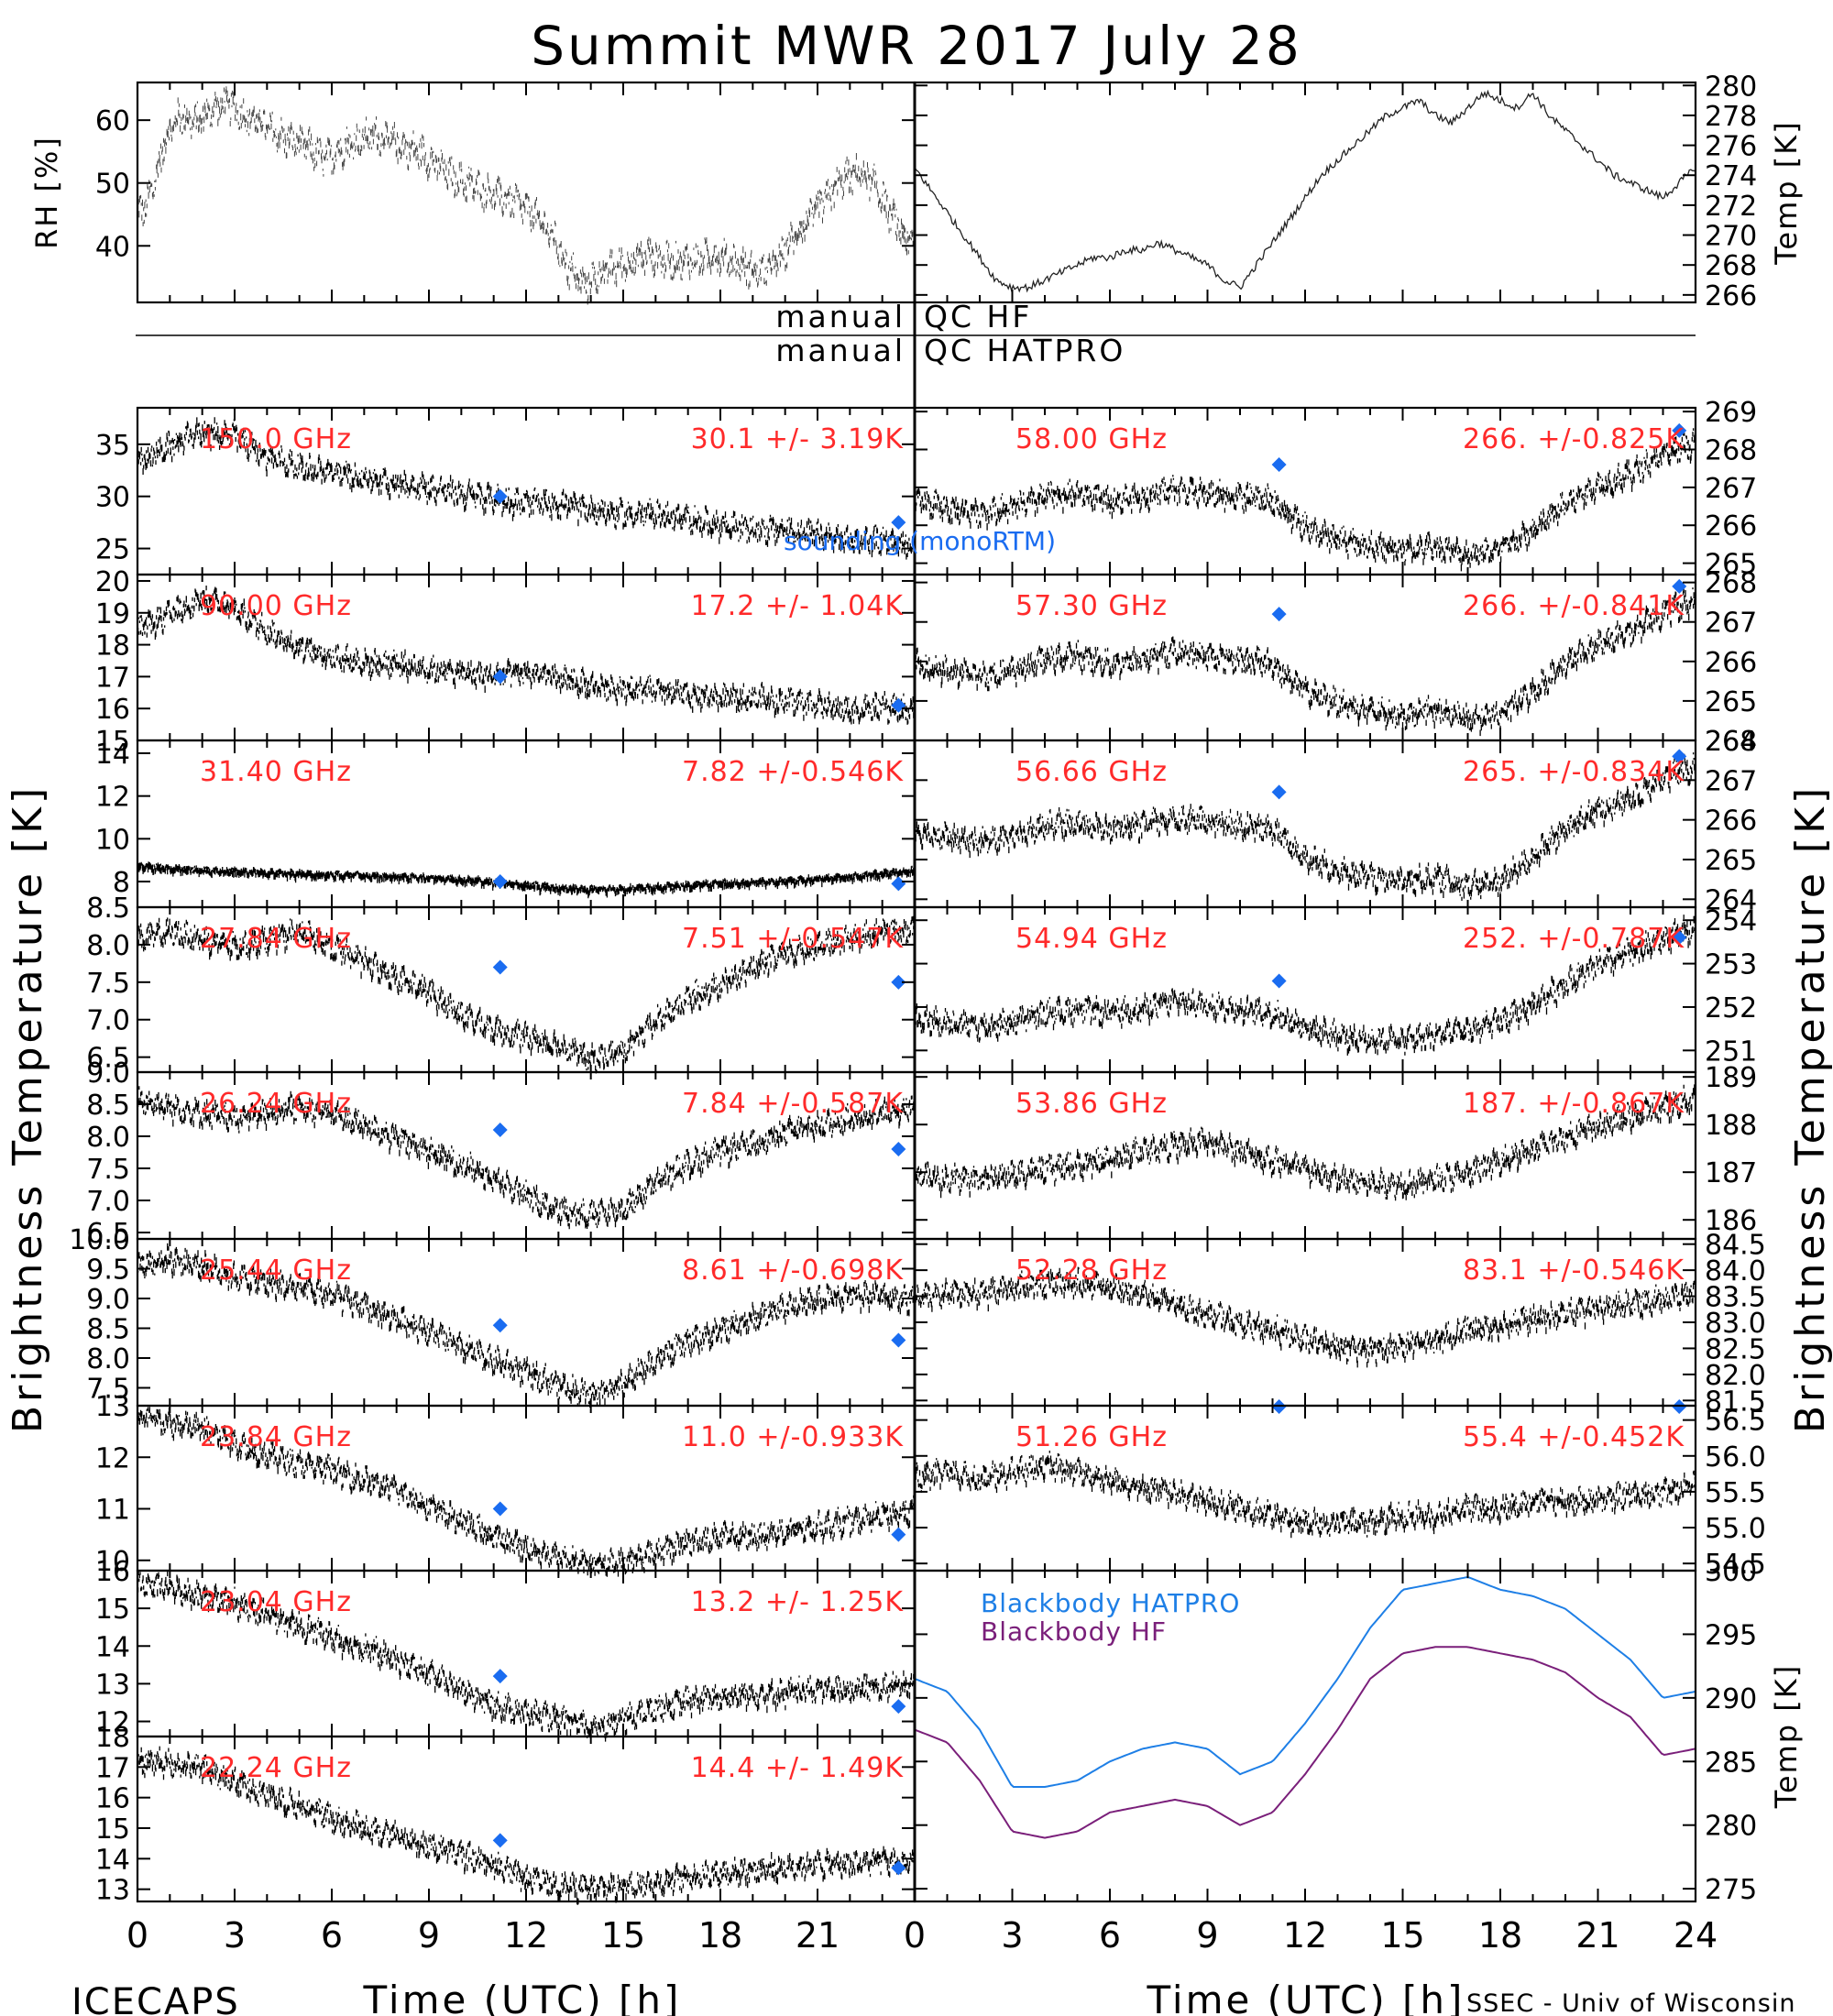  I want to click on x-tick-label: 6, so click(1110, 1935).